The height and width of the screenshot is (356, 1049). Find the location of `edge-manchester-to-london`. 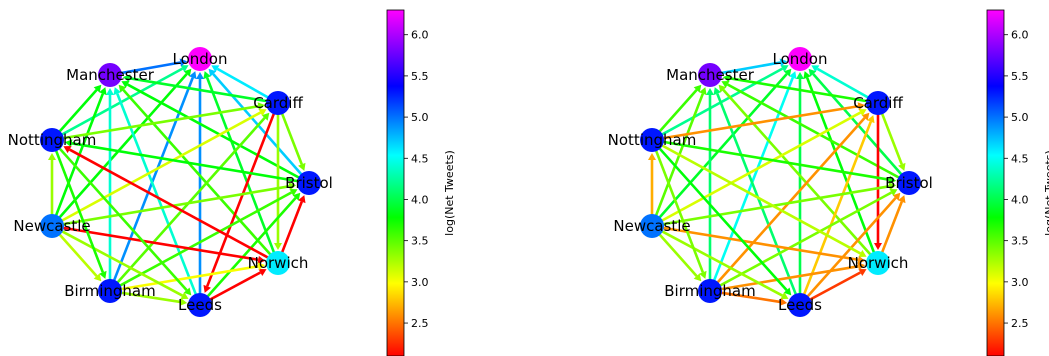

edge-manchester-to-london is located at coordinates (153, 66).